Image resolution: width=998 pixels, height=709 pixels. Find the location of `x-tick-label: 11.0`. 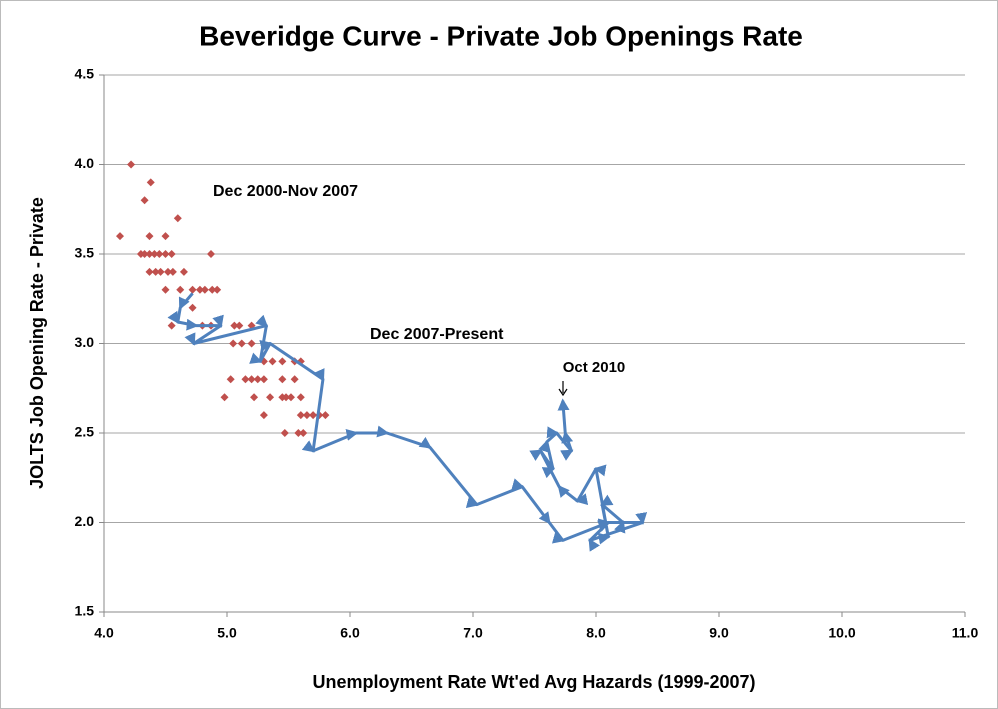

x-tick-label: 11.0 is located at coordinates (965, 633).